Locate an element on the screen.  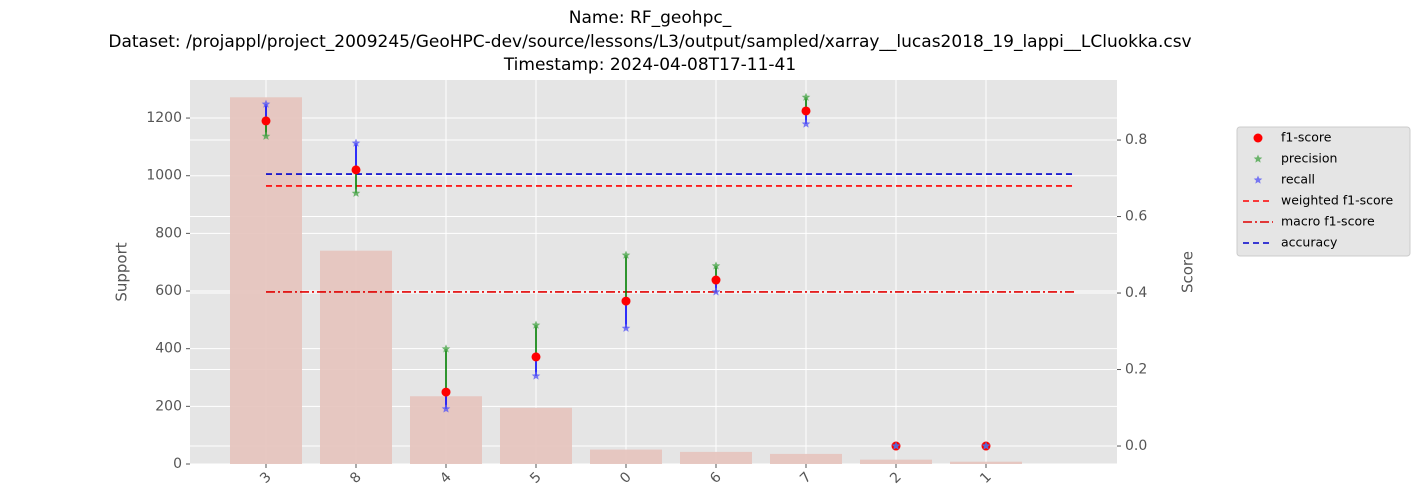
chart-title: Name: RF_geohpc_ is located at coordinates (650, 18).